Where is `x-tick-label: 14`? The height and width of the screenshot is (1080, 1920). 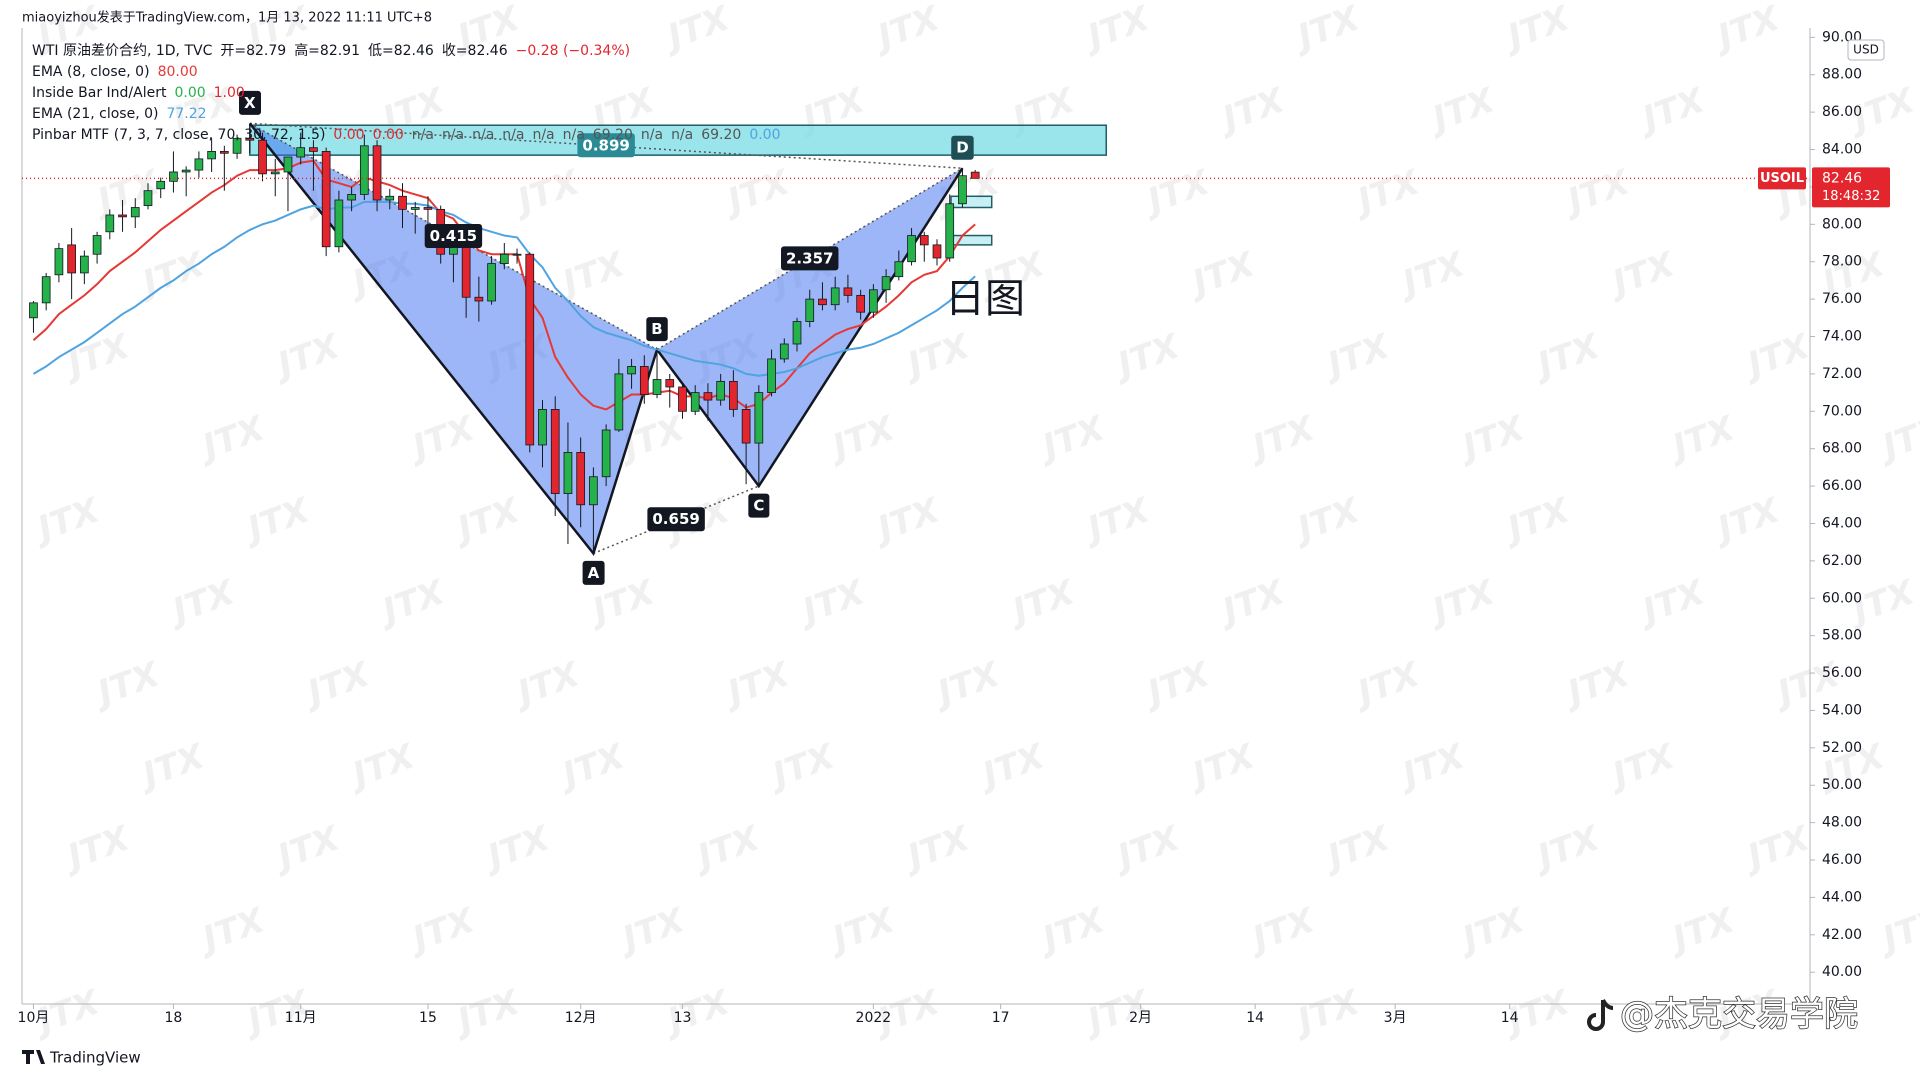 x-tick-label: 14 is located at coordinates (1510, 1018).